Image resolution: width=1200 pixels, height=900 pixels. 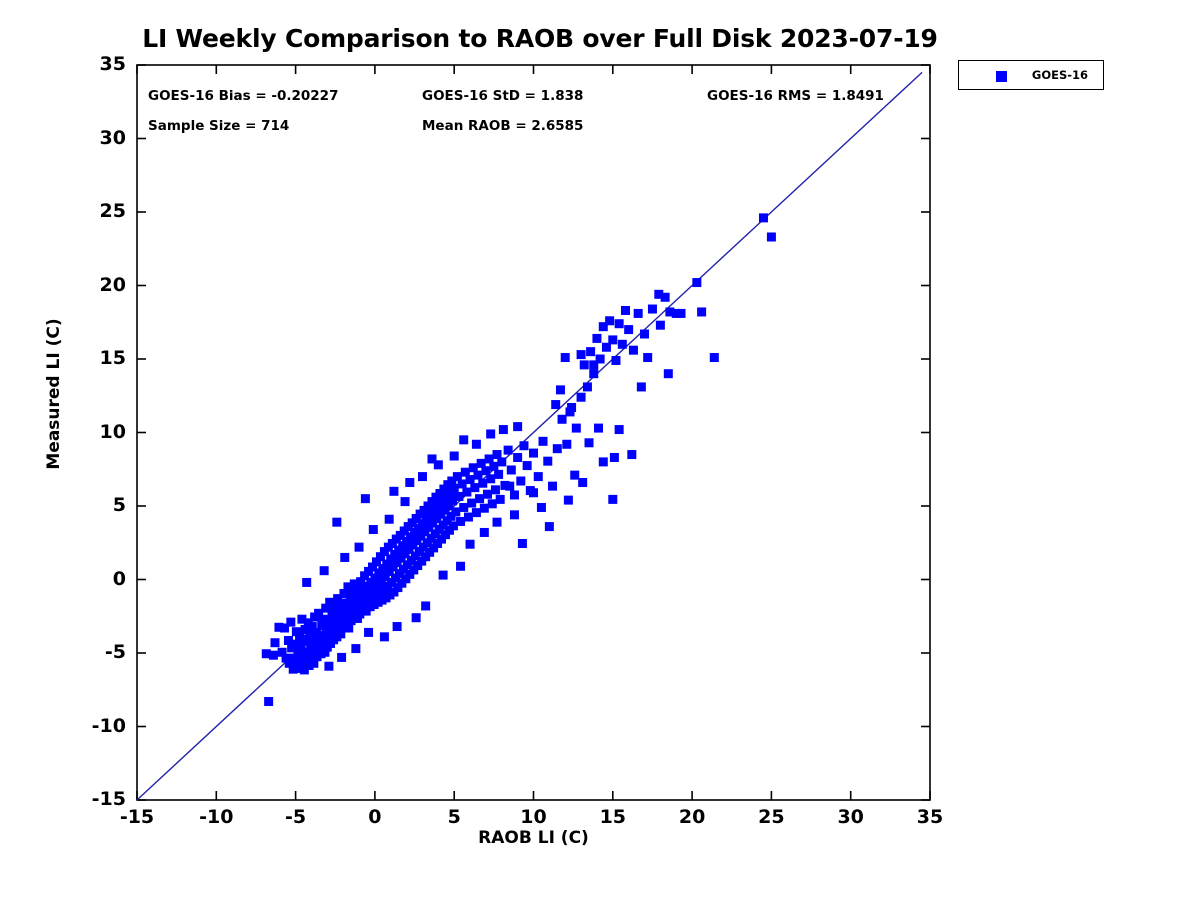 I want to click on y-tick-label: 5, so click(x=119, y=505).